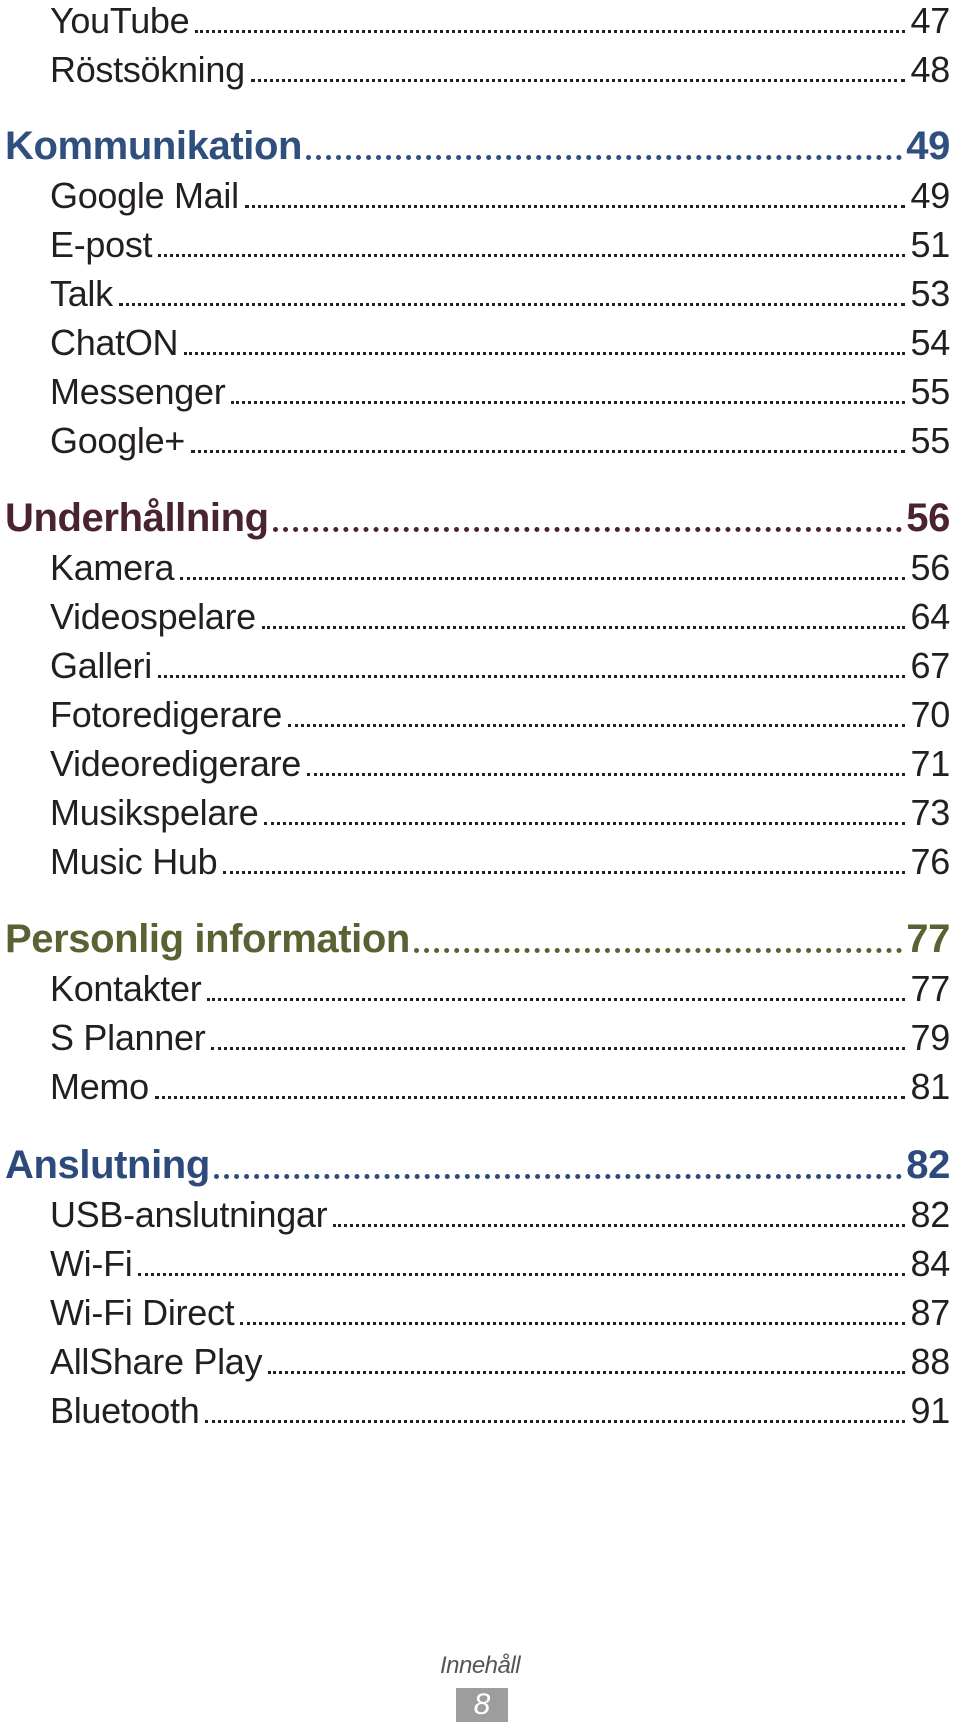  Describe the element at coordinates (500, 989) in the screenshot. I see `toc-entry-kontakter: Kontakter 77` at that location.